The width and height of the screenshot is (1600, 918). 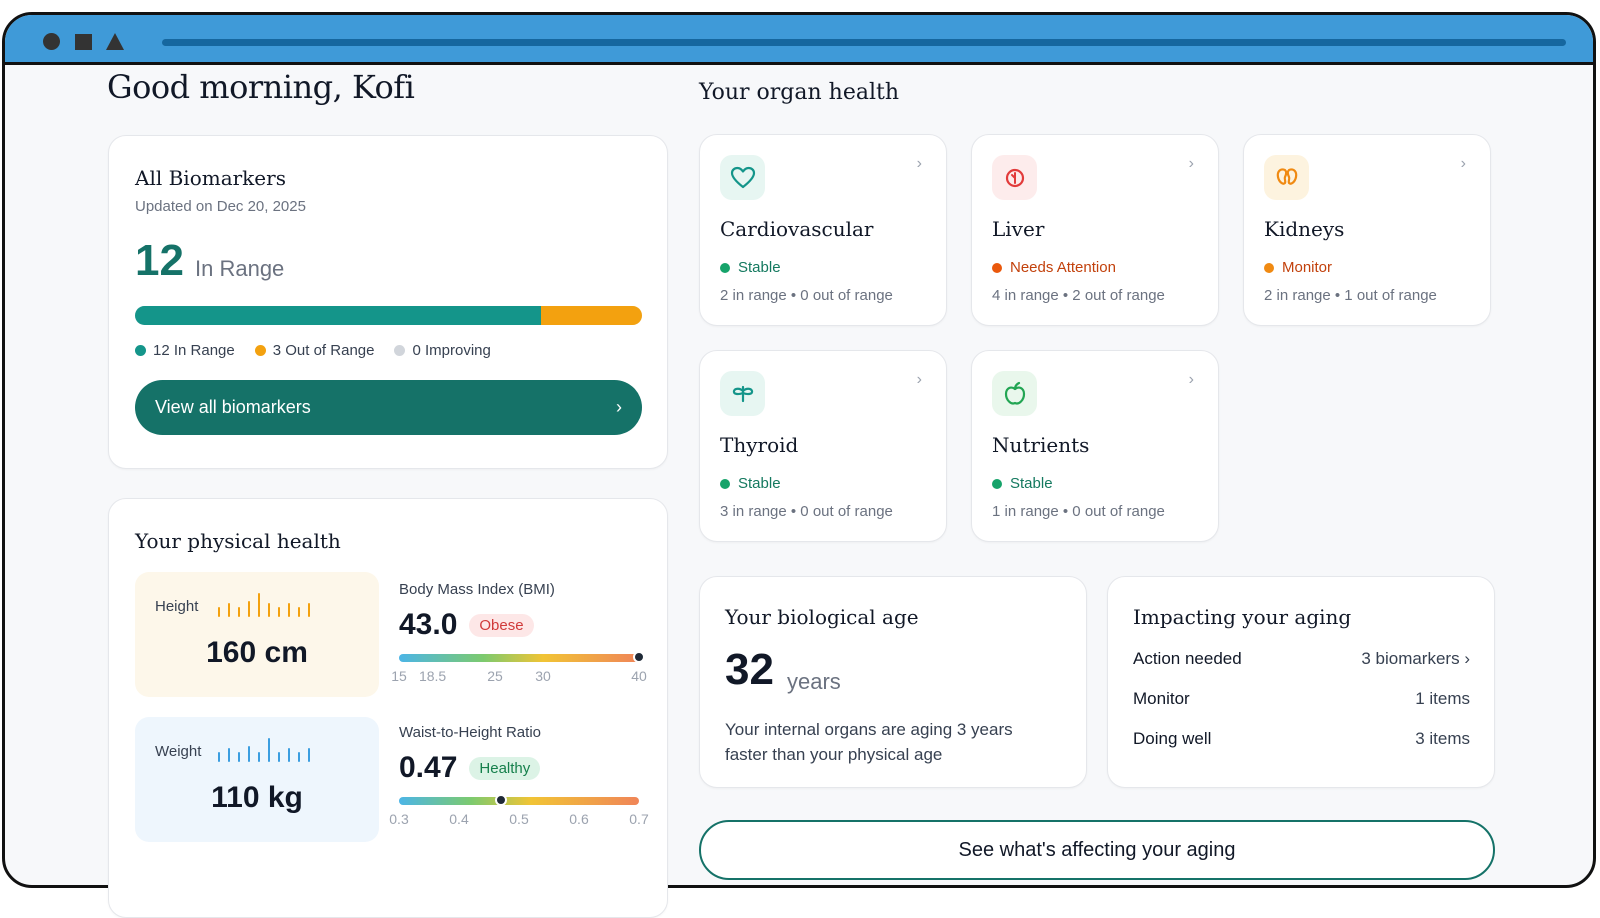 I want to click on gauge-tick-label: 0.6, so click(x=579, y=819).